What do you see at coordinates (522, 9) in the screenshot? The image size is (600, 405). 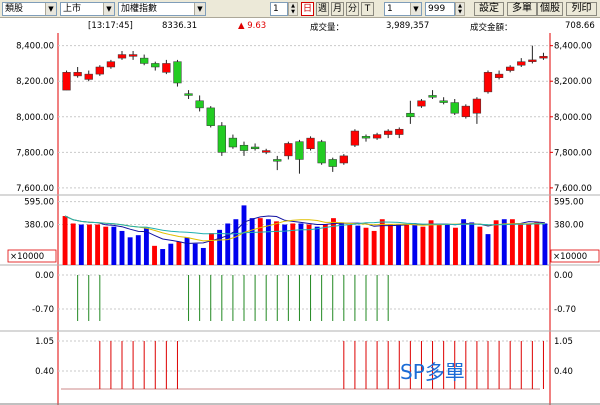 I see `multi-button: 多單` at bounding box center [522, 9].